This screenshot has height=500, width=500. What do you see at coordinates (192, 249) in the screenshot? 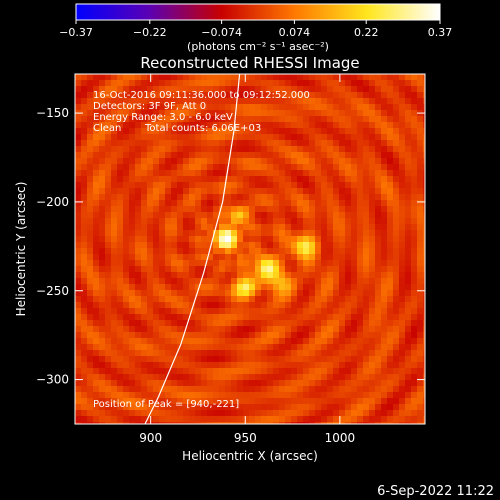
I see `solar-limb-curve` at bounding box center [192, 249].